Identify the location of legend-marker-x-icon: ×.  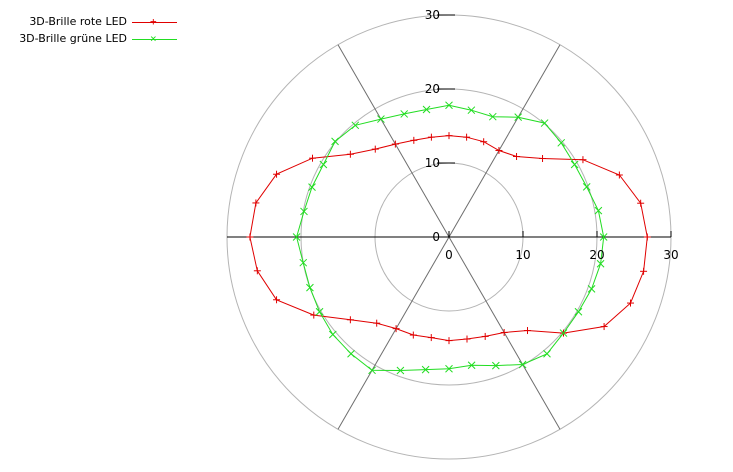
(153, 38).